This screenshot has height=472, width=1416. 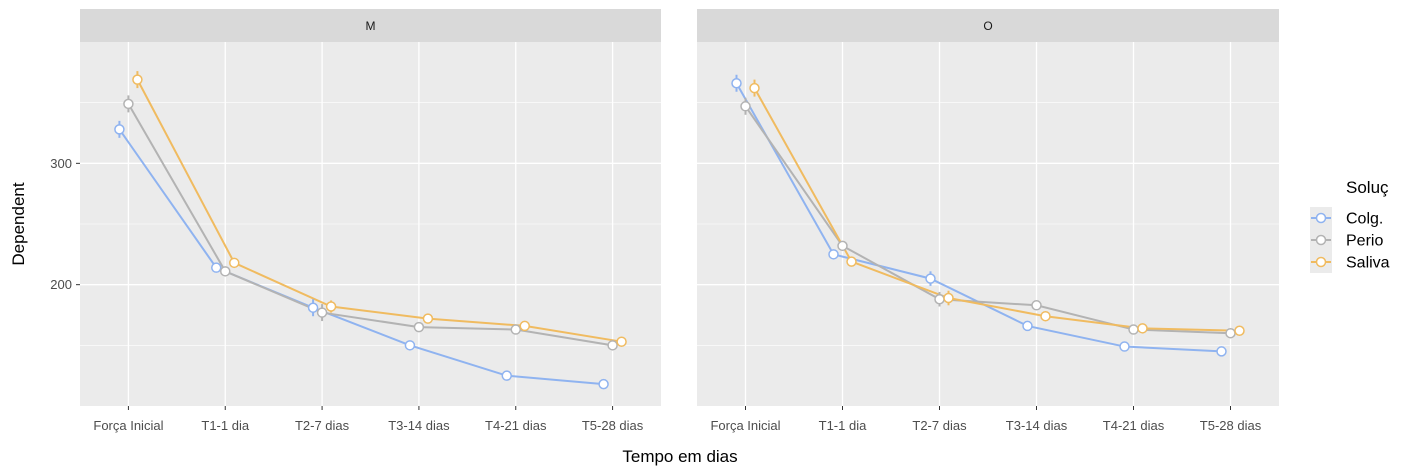 I want to click on y-tick-label: 200, so click(x=61, y=284).